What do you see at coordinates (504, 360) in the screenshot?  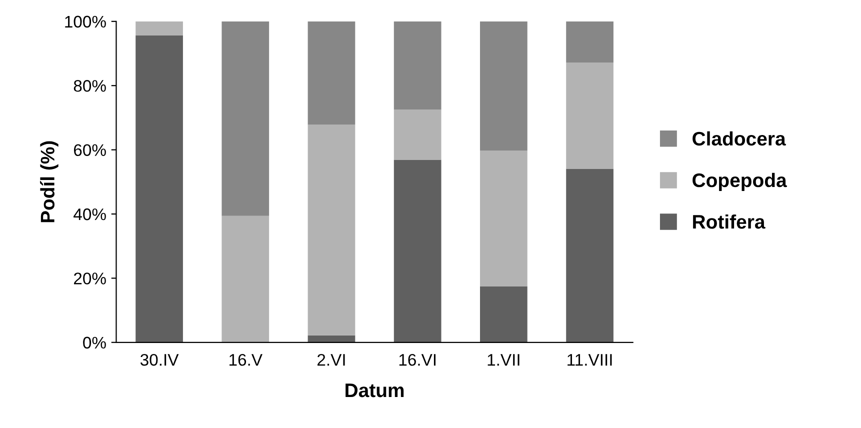 I see `x-tick-label: 1.VII` at bounding box center [504, 360].